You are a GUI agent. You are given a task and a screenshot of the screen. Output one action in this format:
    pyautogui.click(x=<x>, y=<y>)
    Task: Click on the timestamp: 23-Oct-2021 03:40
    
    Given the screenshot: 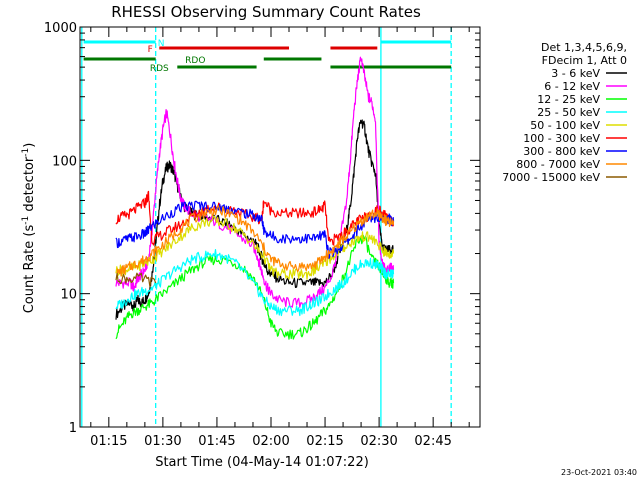 What is the action you would take?
    pyautogui.click(x=599, y=472)
    